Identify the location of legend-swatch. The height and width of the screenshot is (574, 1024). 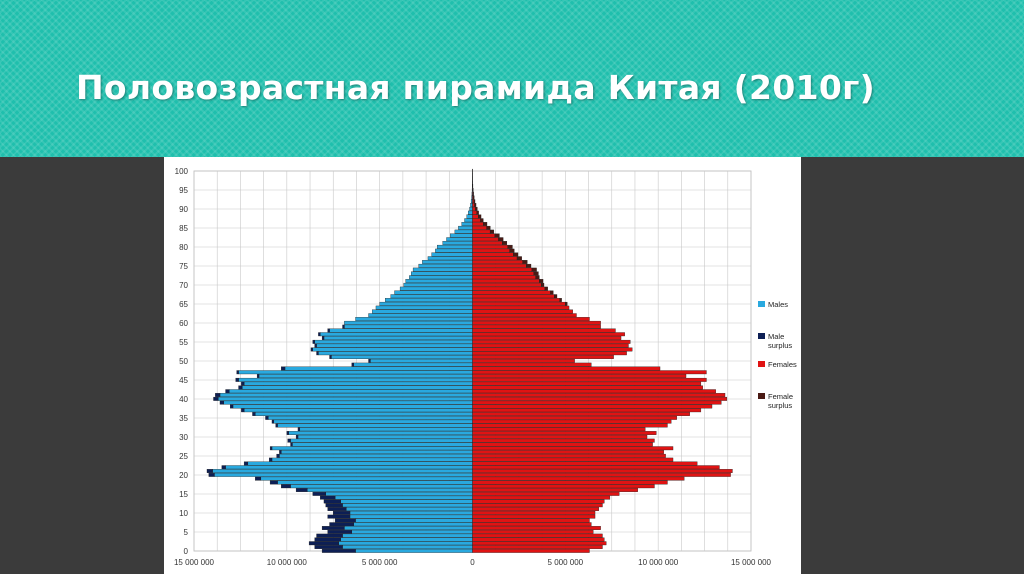
(761, 336).